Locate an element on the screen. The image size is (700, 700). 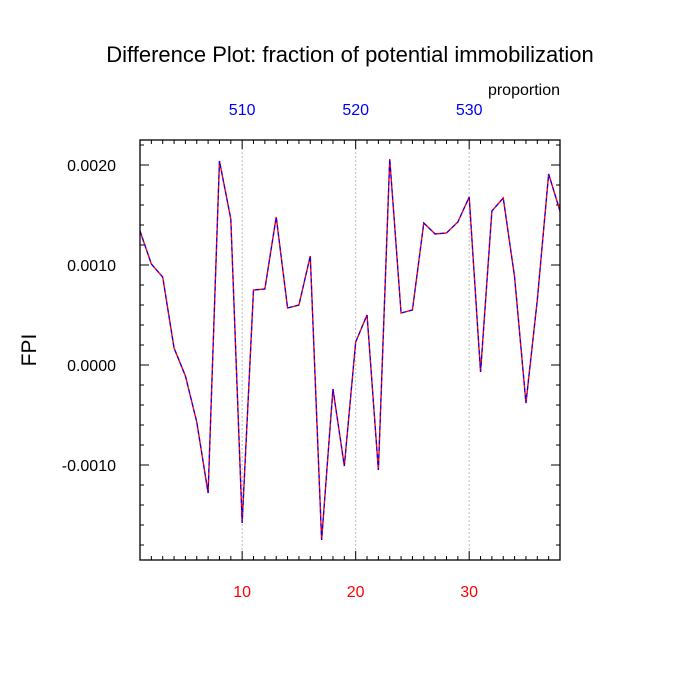
x-tick-label-bottom: 10 is located at coordinates (242, 592).